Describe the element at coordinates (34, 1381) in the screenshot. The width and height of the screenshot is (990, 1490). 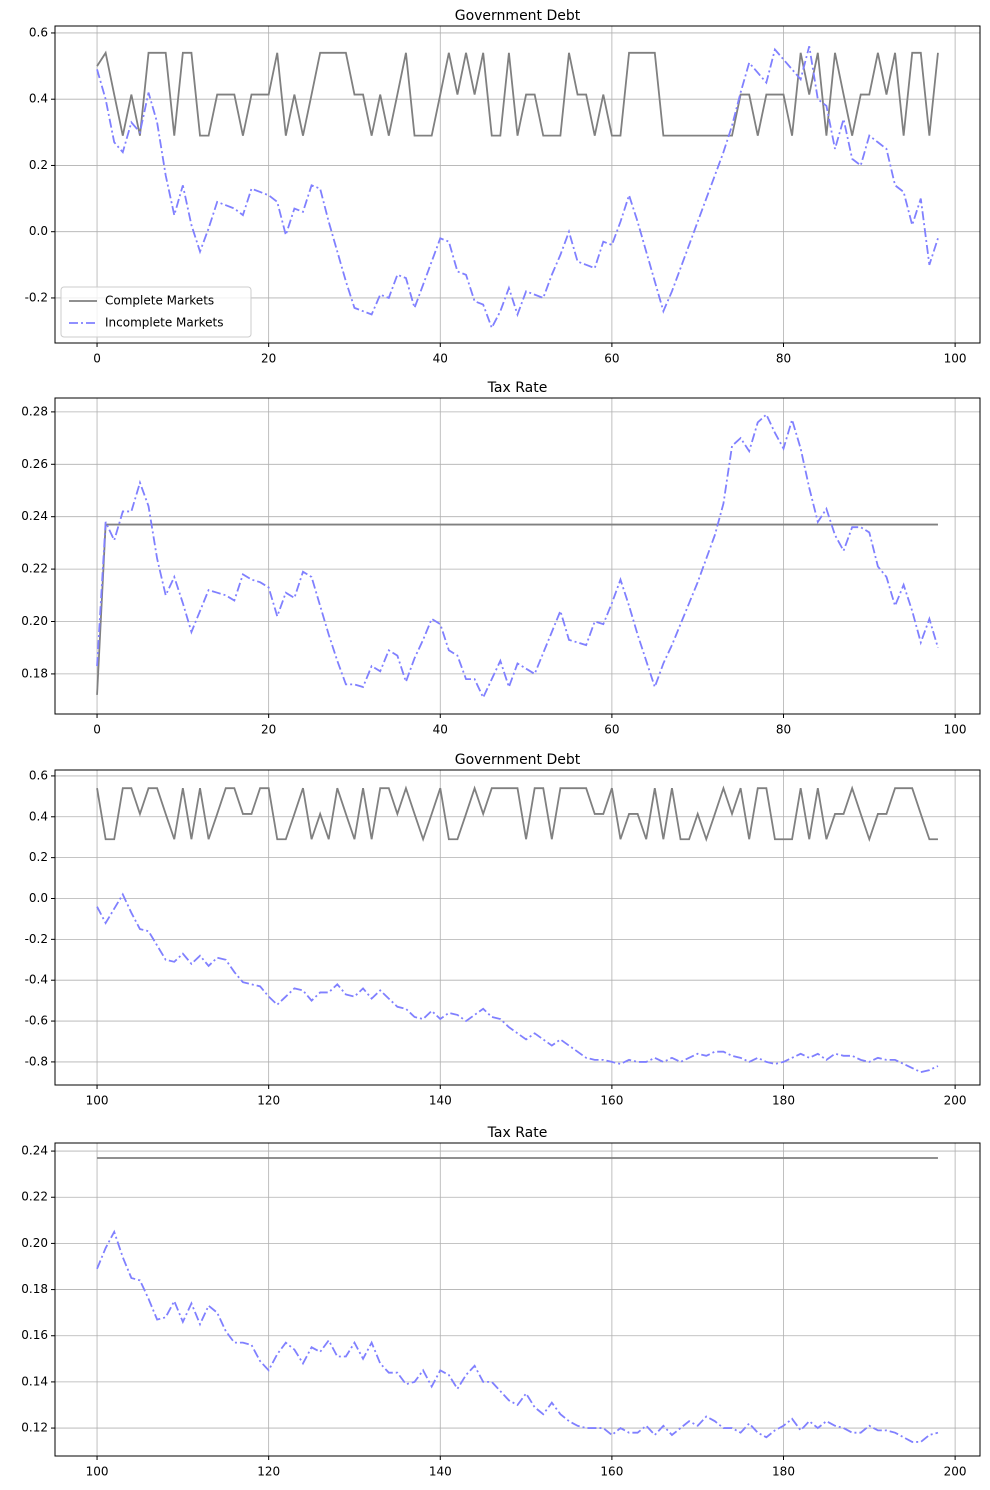
I see `y-tick-label: 0.14` at that location.